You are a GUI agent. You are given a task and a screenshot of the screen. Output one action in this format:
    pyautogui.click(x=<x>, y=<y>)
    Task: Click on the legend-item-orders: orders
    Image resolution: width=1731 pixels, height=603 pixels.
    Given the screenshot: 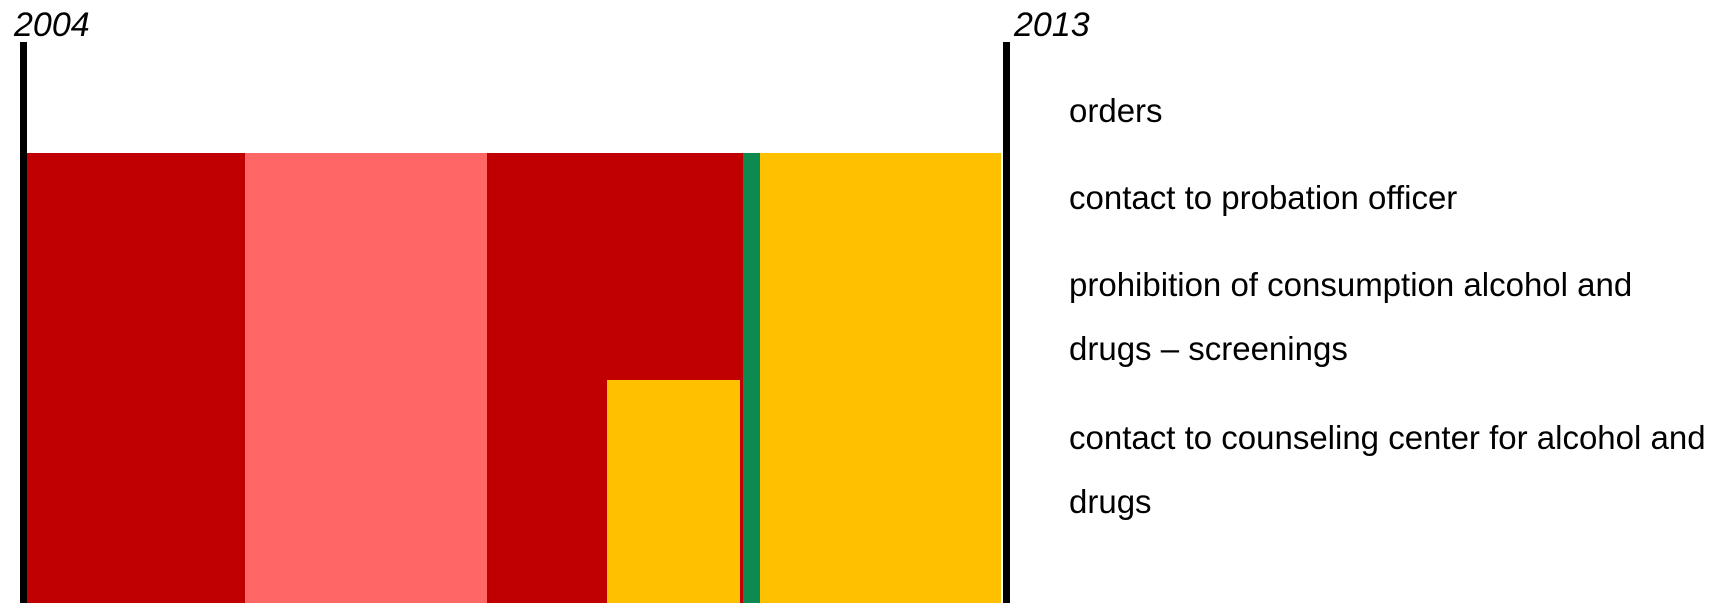 What is the action you would take?
    pyautogui.click(x=1116, y=110)
    